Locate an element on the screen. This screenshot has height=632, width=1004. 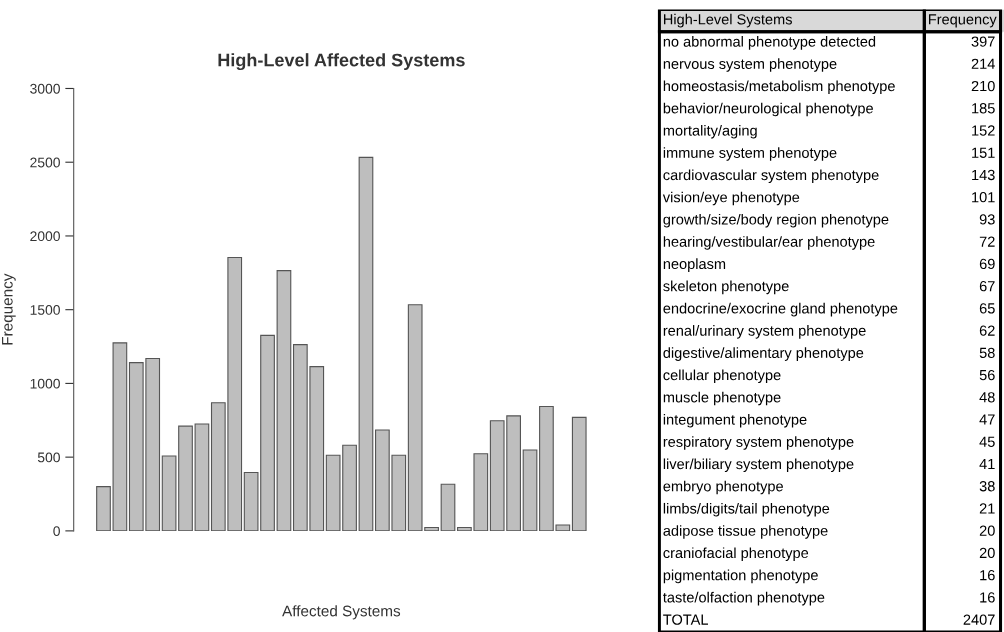
text: behavior/neurological phenotype is located at coordinates (768, 109).